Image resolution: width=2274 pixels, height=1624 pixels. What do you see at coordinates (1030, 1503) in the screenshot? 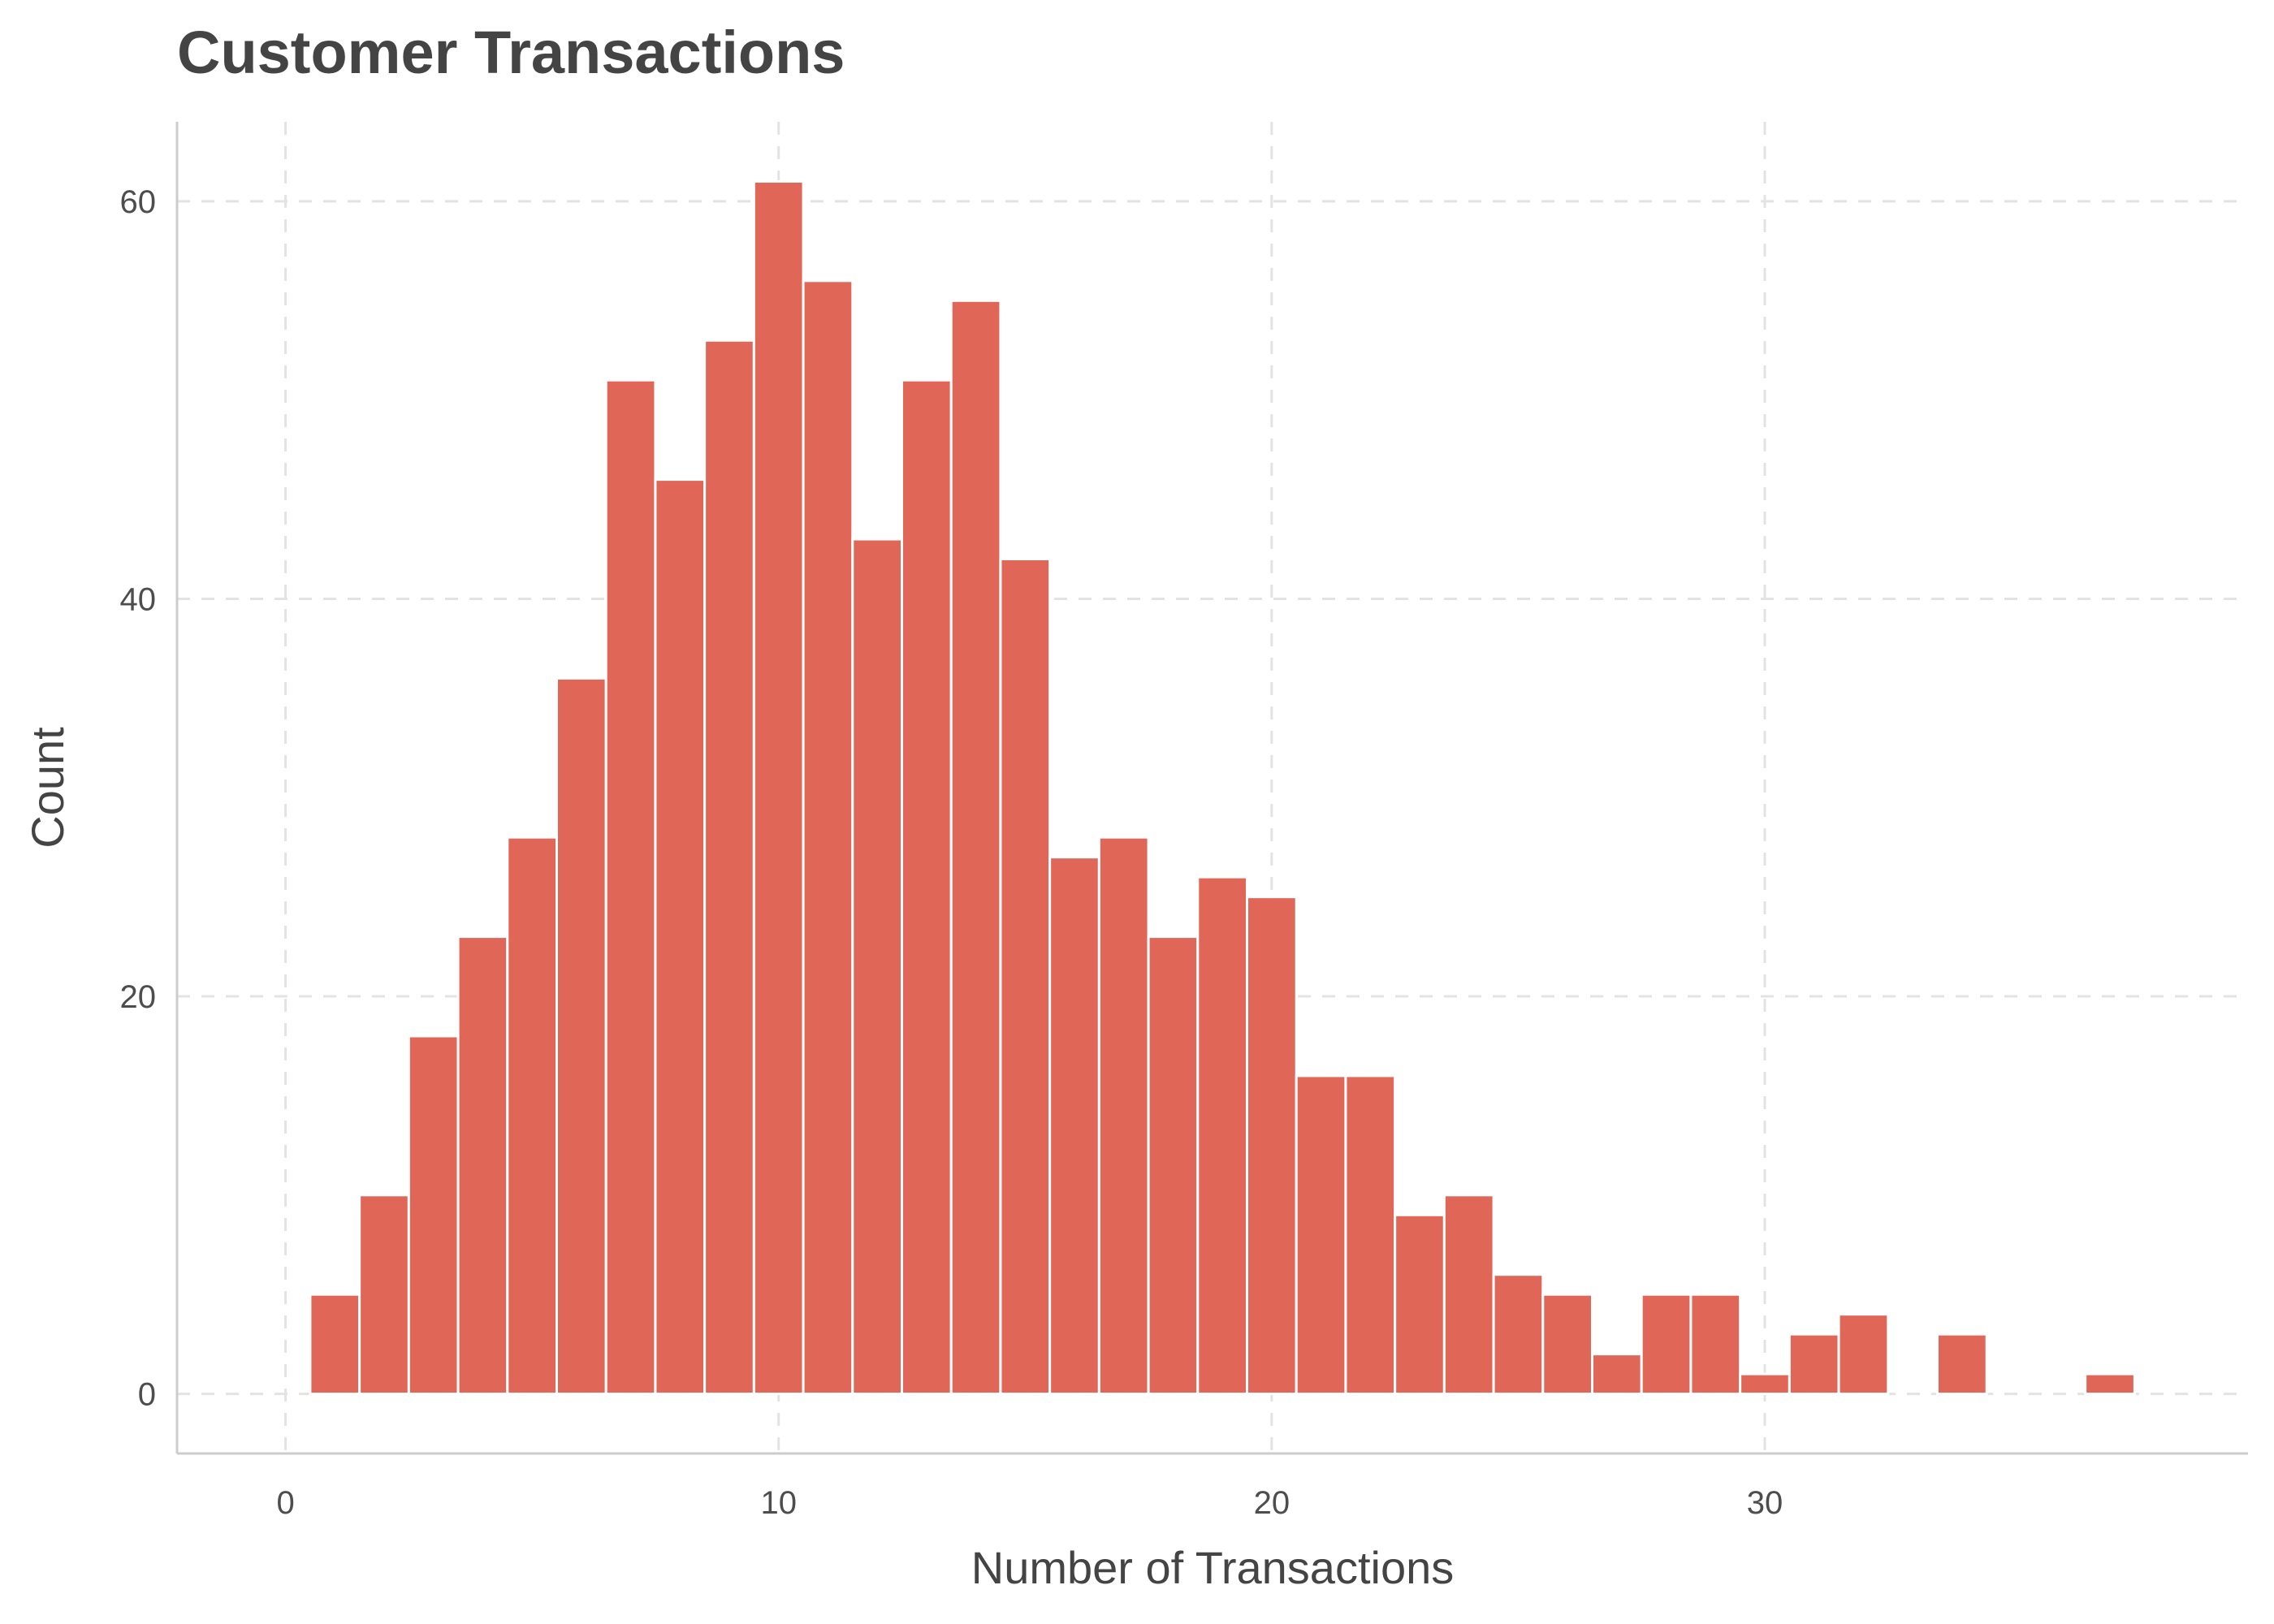
I see `x-tick-labels: 0 10 20 30` at bounding box center [1030, 1503].